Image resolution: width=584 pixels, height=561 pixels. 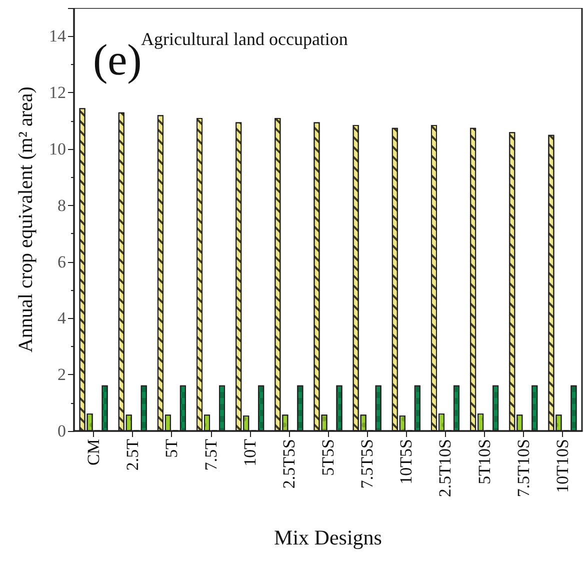 I want to click on y-tick-label: 10, so click(x=57, y=149).